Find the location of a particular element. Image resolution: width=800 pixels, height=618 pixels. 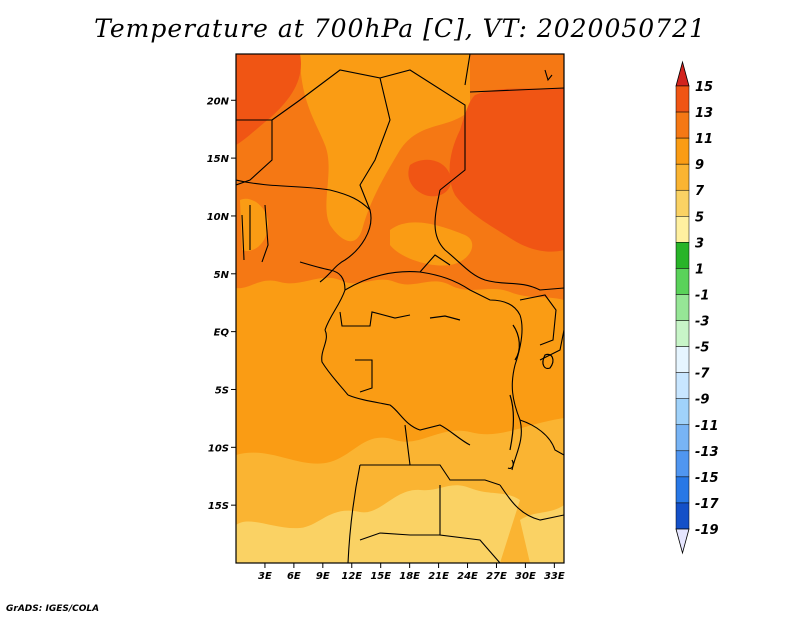

colorbar-label: -1 is located at coordinates (702, 295).